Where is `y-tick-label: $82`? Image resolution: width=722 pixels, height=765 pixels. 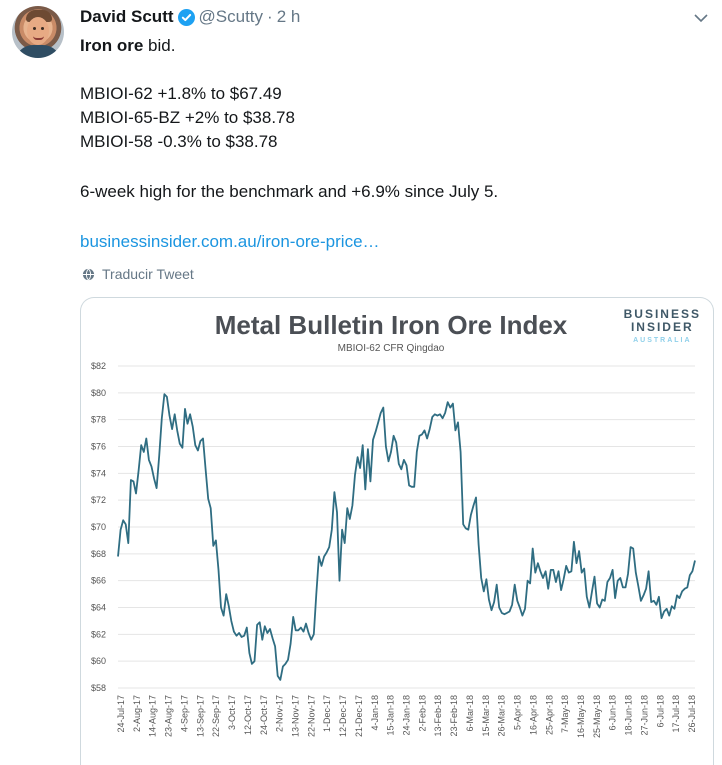 y-tick-label: $82 is located at coordinates (98, 366).